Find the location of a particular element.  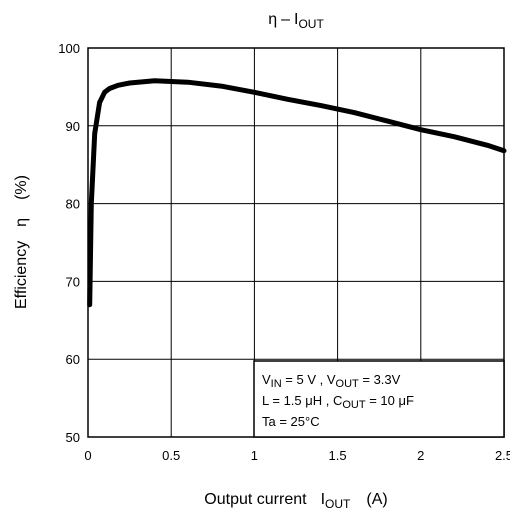

y-axis-unit: (%) is located at coordinates (21, 187).